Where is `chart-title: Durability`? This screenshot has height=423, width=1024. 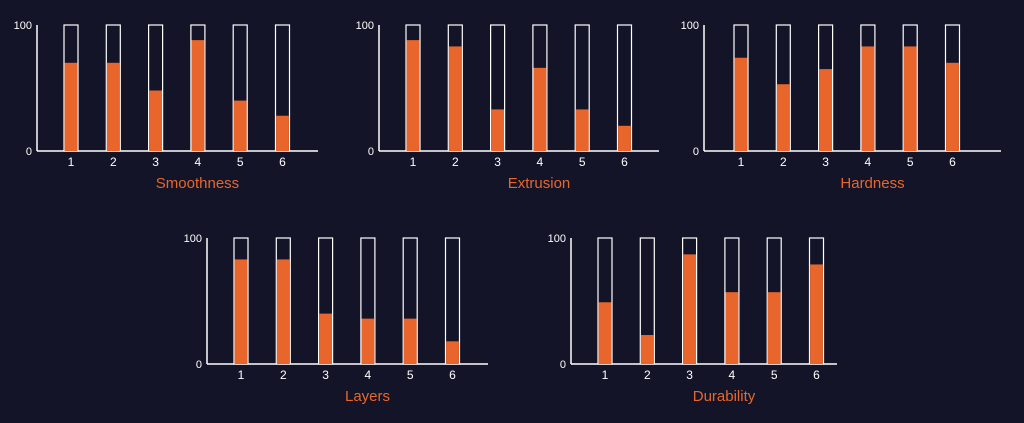 chart-title: Durability is located at coordinates (724, 396).